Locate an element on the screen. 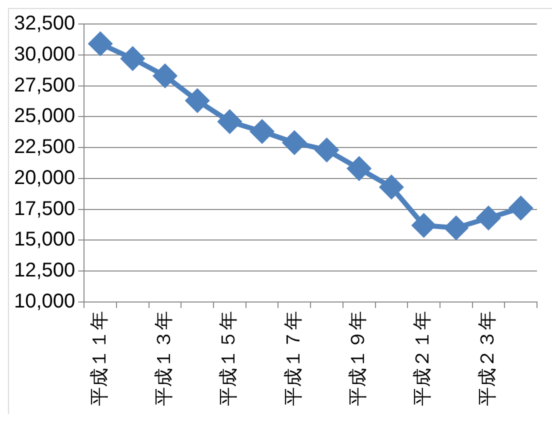  y-tick-label: 30,000 is located at coordinates (45, 54).